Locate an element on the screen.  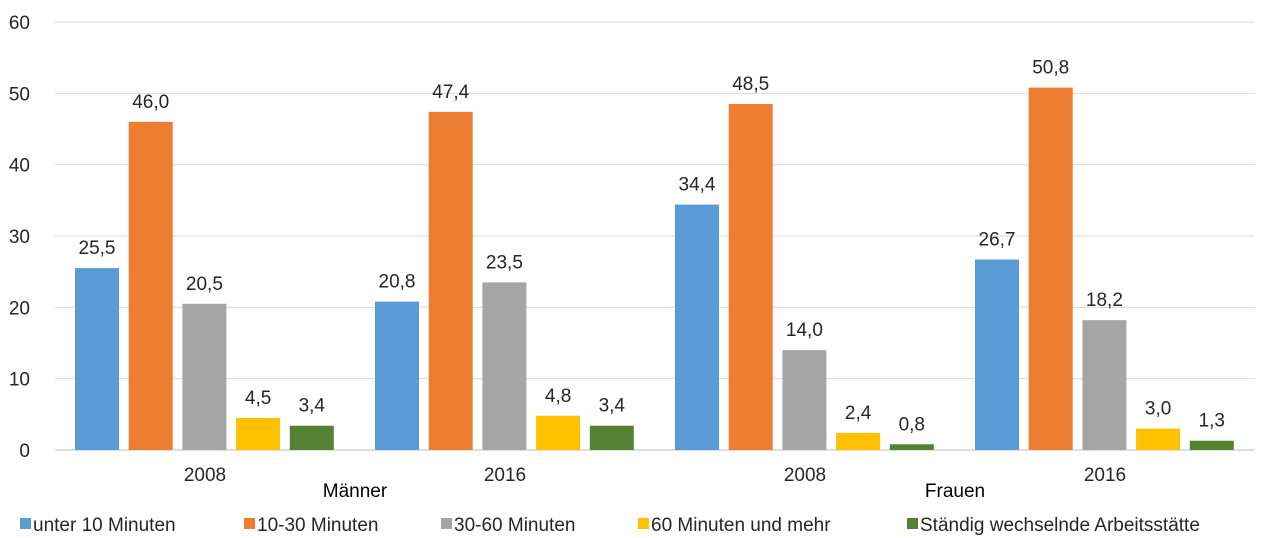
y-tick-label: 0 is located at coordinates (24, 451).